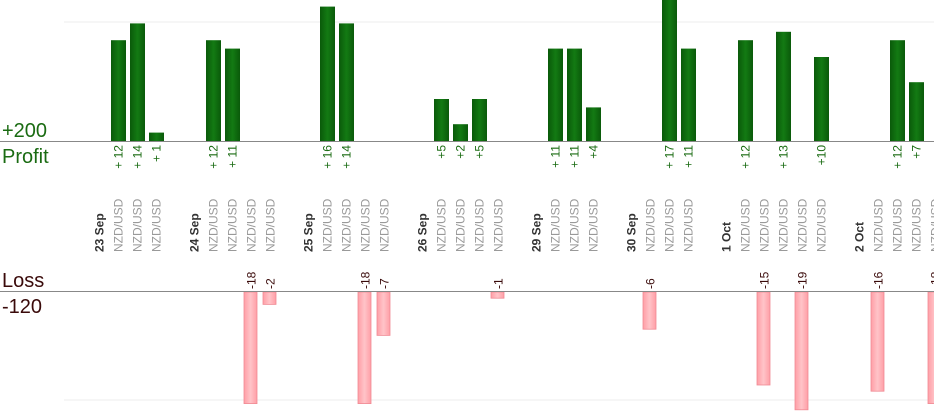  What do you see at coordinates (589, 280) in the screenshot?
I see `loss-value-labels: -18 -2 -18 -7 -1 -6 -15 -19 -16 -18` at bounding box center [589, 280].